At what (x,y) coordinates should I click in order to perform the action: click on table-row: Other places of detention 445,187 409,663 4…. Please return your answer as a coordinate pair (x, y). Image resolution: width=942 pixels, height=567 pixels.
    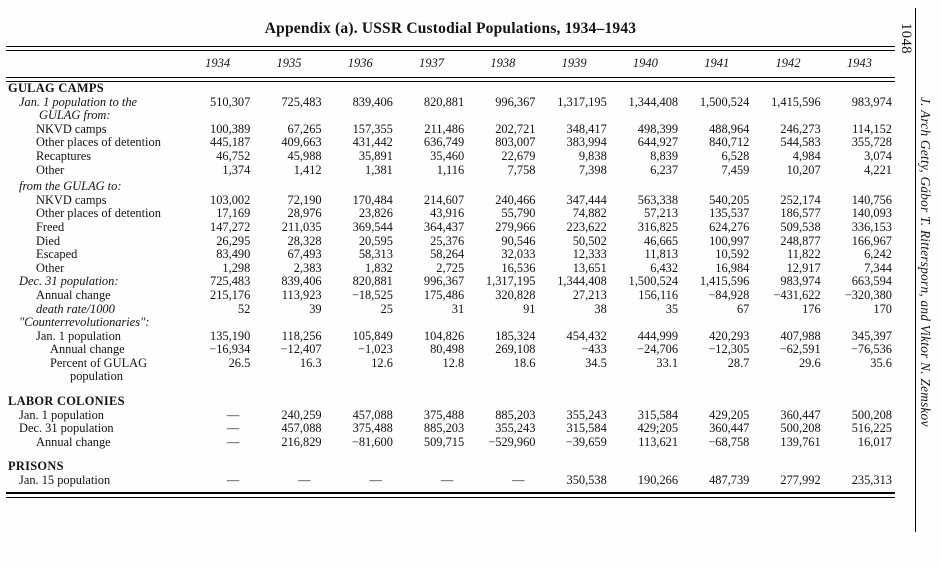
    Looking at the image, I should click on (450, 143).